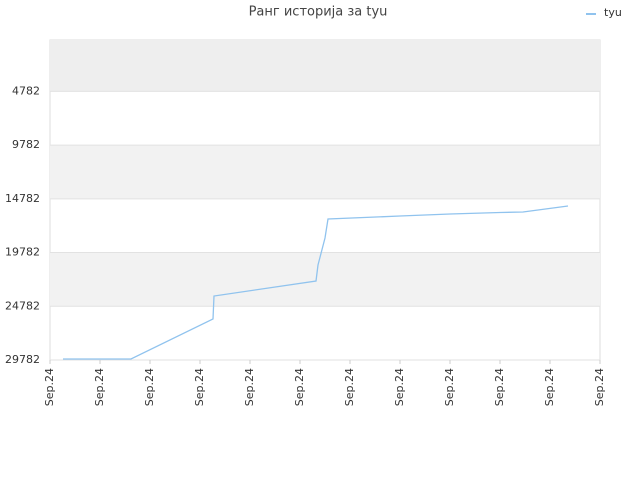 The height and width of the screenshot is (480, 640). Describe the element at coordinates (22, 359) in the screenshot. I see `y-tick-label: 29782` at that location.